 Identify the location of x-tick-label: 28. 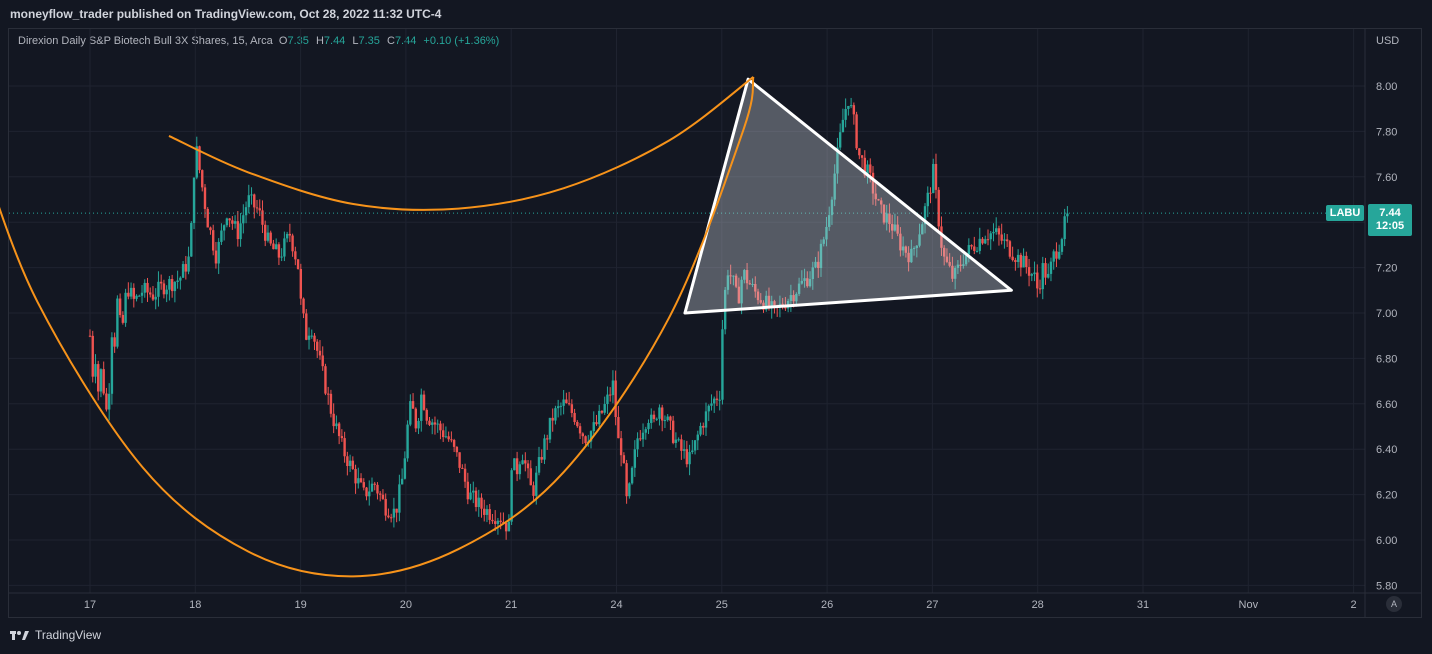
(1038, 605).